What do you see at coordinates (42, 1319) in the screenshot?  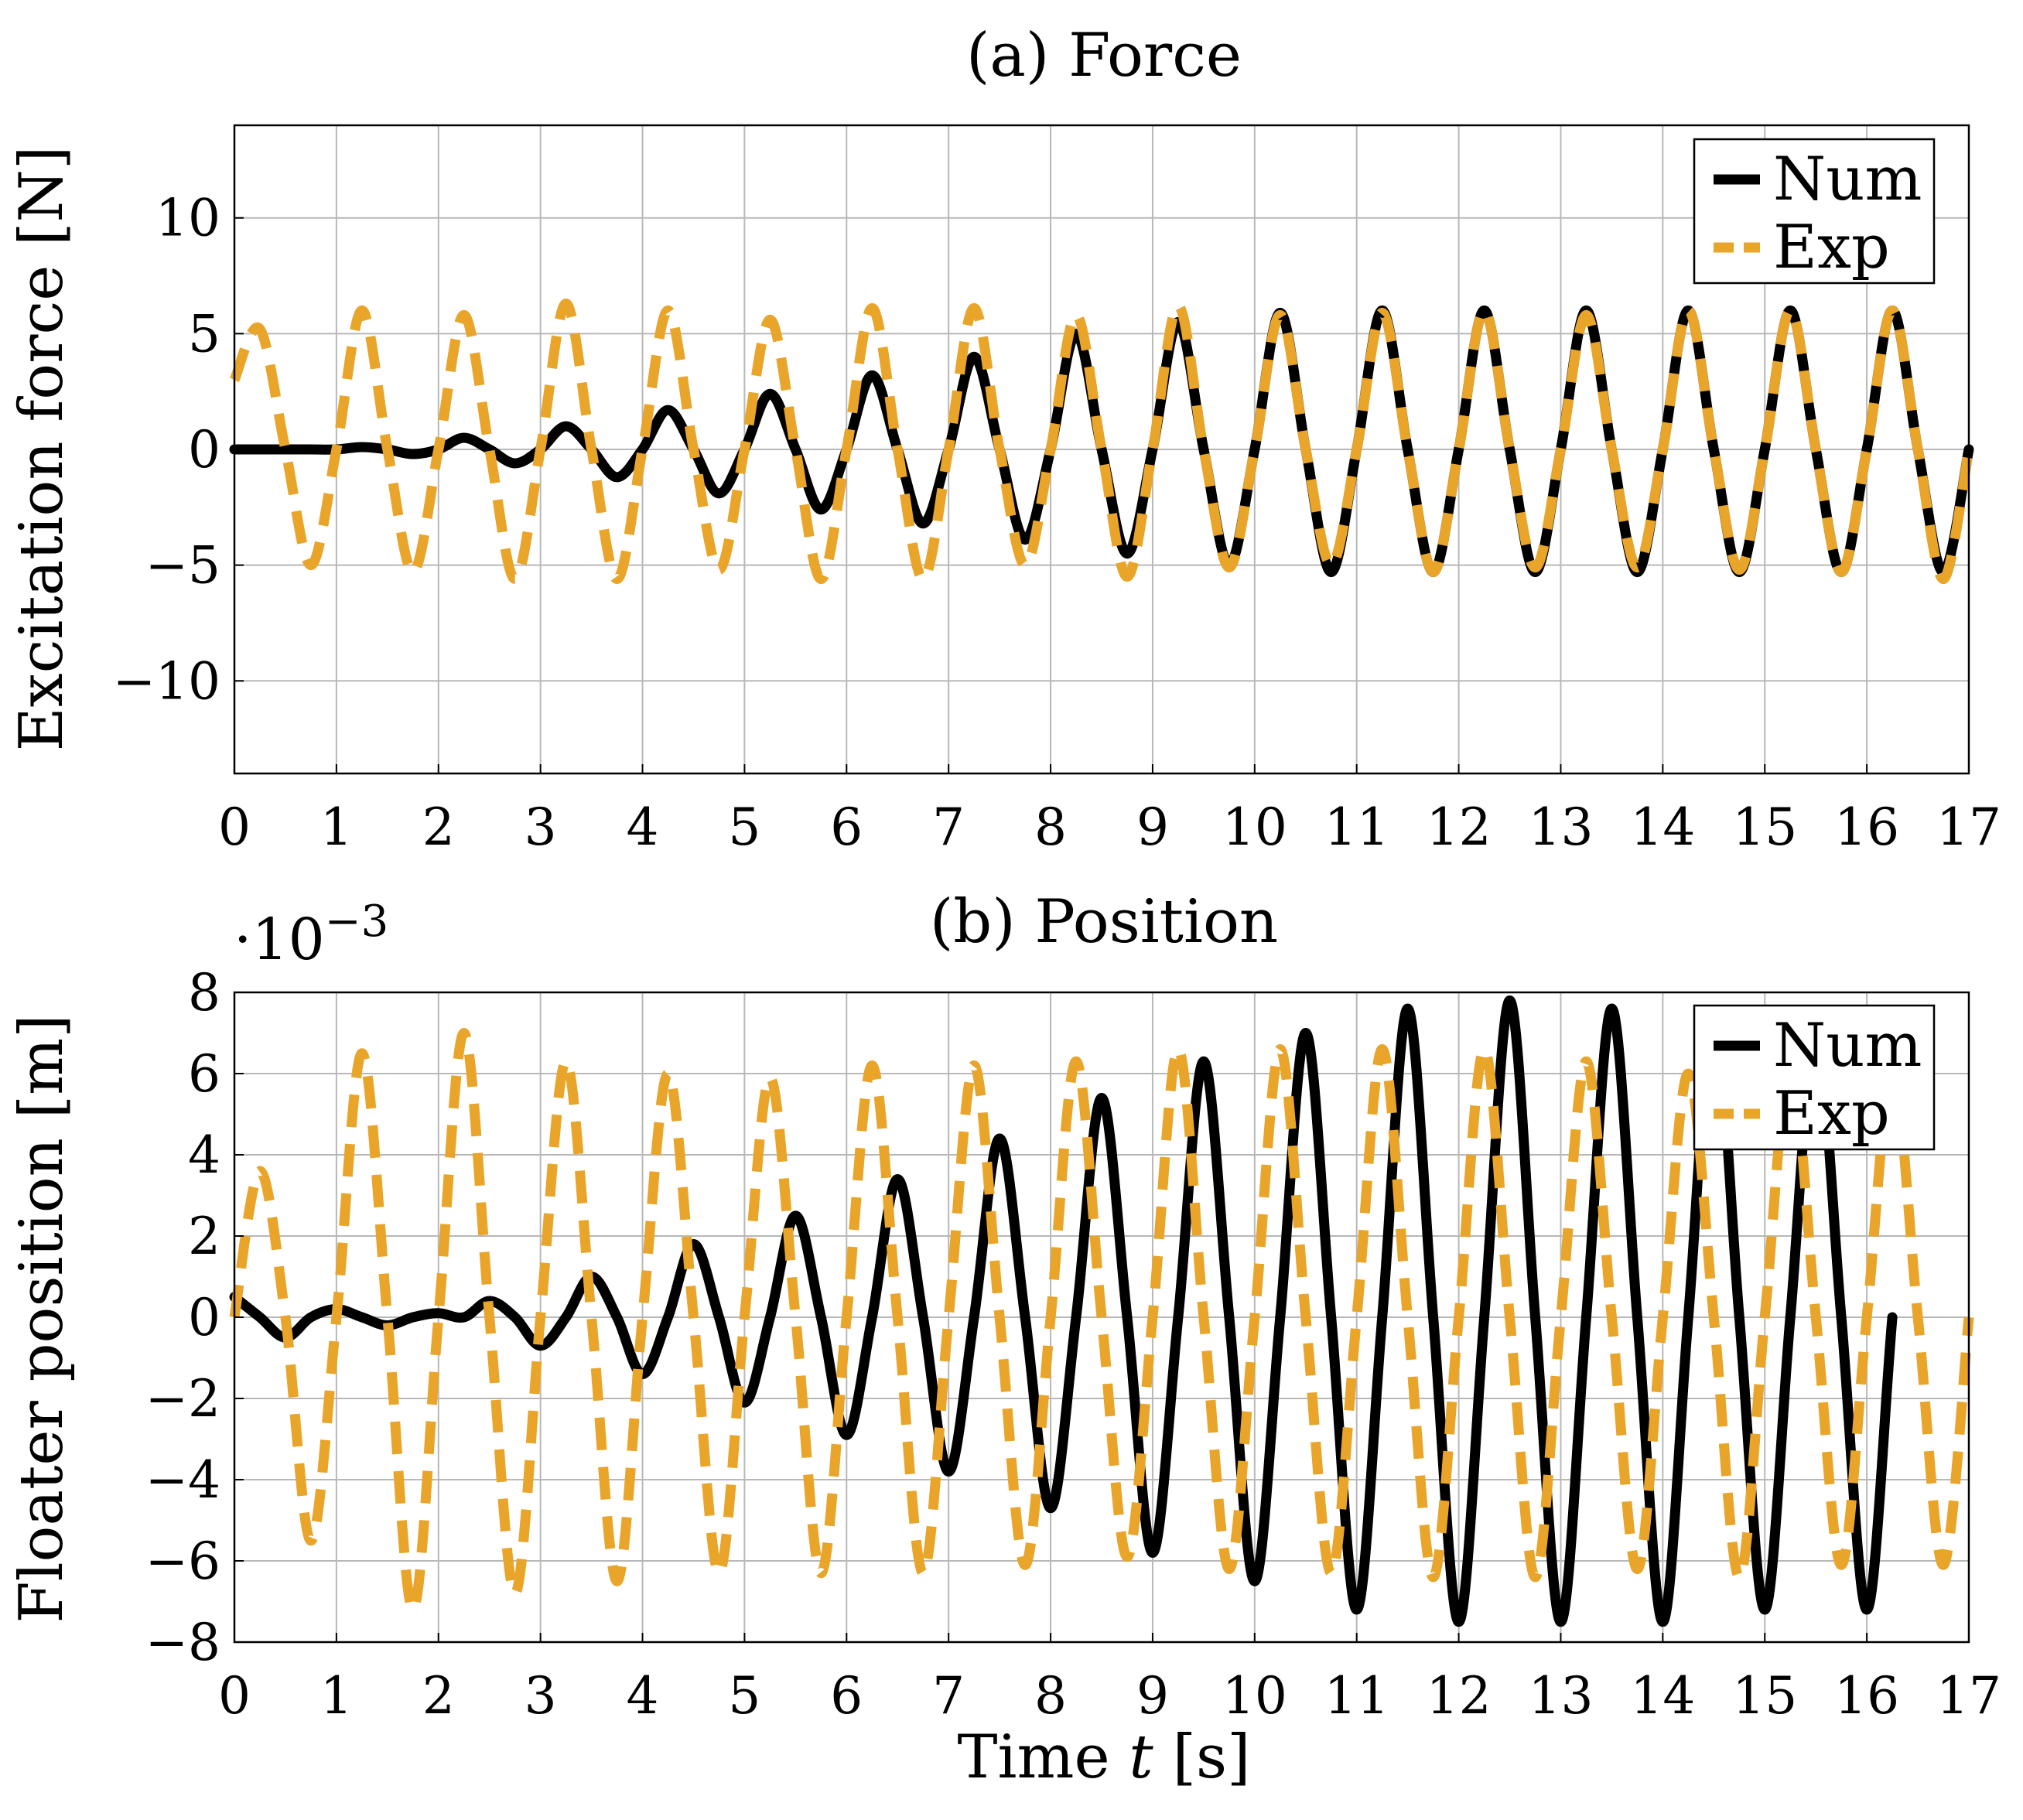 I see `position-y-axis-label: Floater position [m]` at bounding box center [42, 1319].